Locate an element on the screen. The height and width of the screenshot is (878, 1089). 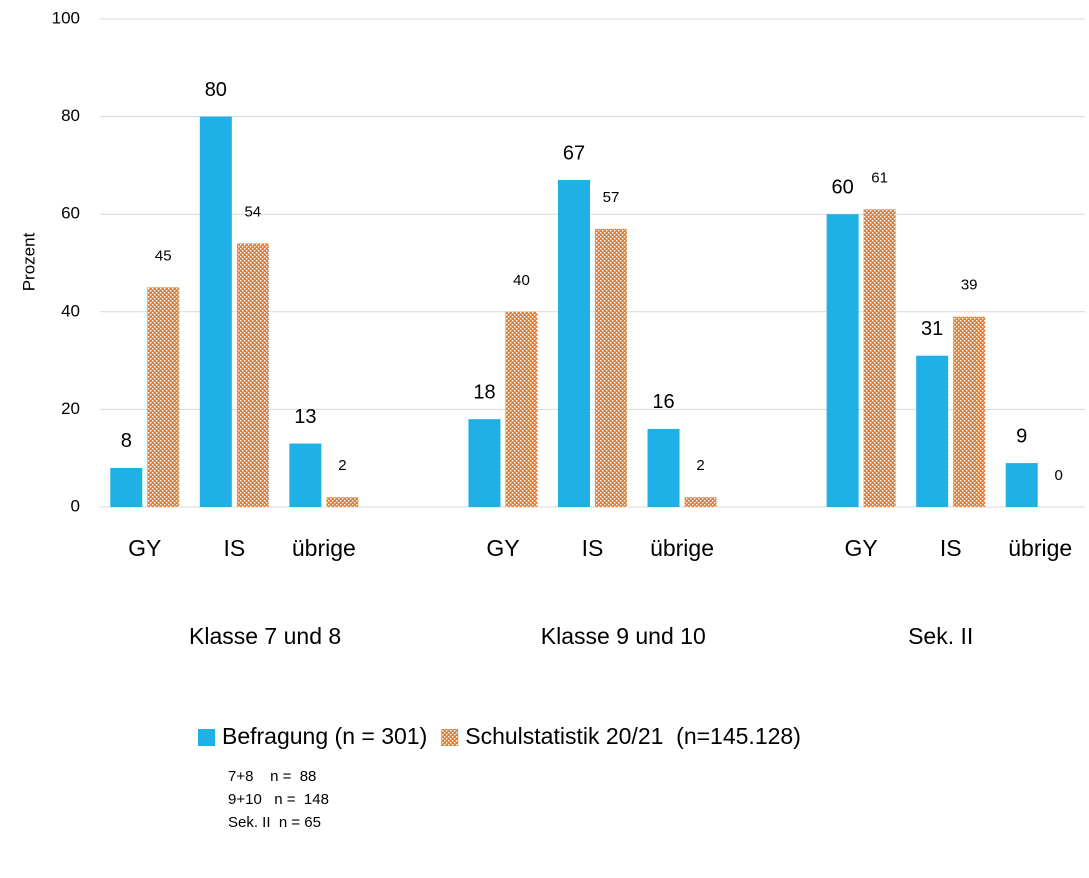
data-label: 8 is located at coordinates (126, 441).